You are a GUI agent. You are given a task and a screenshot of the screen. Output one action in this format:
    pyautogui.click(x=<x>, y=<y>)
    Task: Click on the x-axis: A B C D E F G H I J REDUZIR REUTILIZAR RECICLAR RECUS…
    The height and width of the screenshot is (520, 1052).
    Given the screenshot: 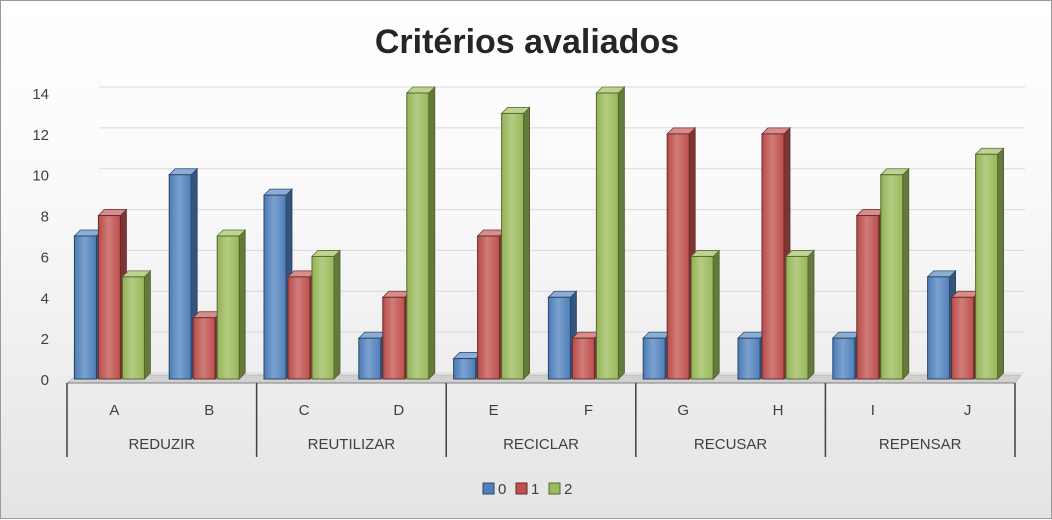 What is the action you would take?
    pyautogui.click(x=541, y=419)
    